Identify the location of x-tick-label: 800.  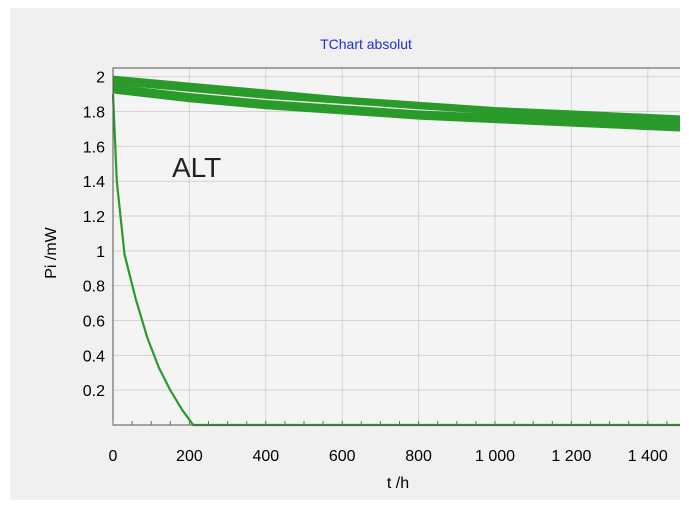
(418, 456).